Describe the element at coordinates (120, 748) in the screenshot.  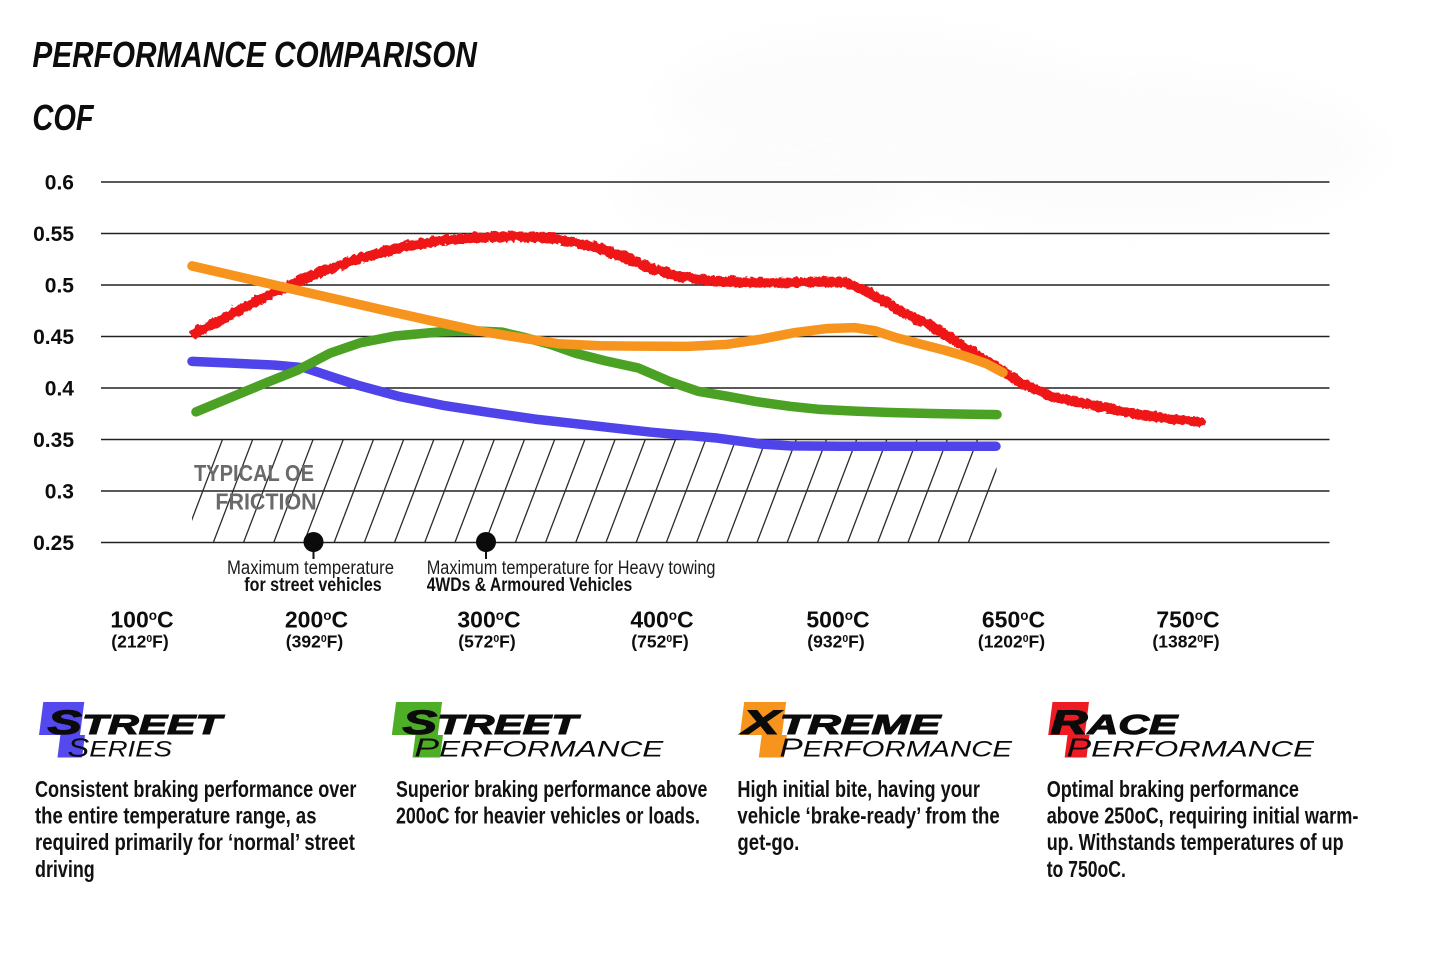
I see `legend-brand-subword: S ERIES` at that location.